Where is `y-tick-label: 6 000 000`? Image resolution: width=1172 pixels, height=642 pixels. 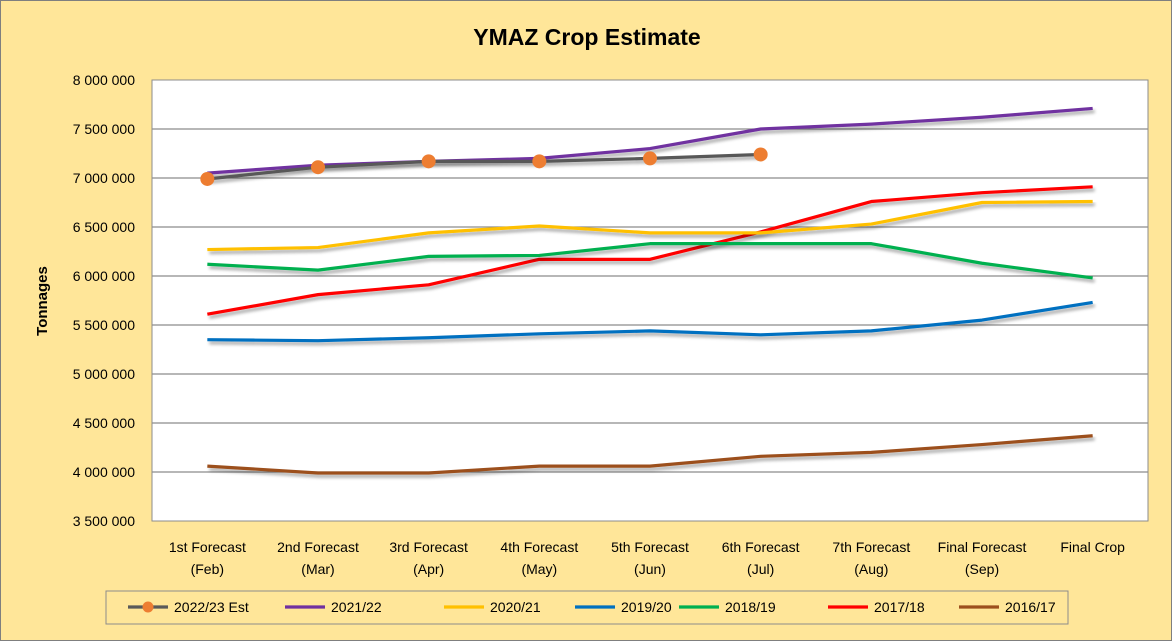
y-tick-label: 6 000 000 is located at coordinates (104, 276).